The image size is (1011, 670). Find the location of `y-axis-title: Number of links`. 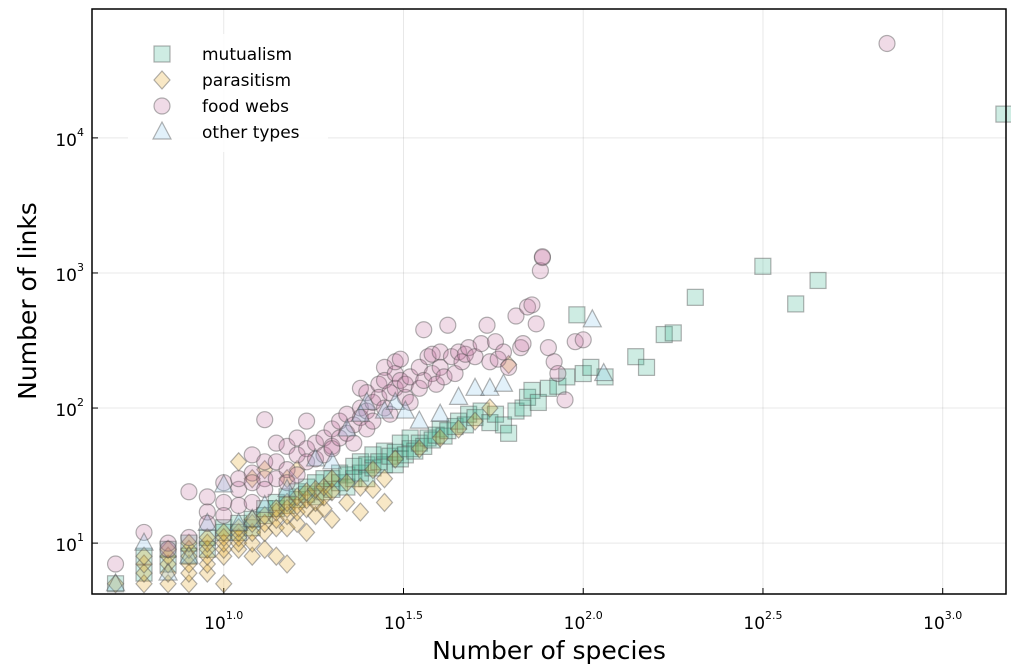

y-axis-title: Number of links is located at coordinates (27, 301).